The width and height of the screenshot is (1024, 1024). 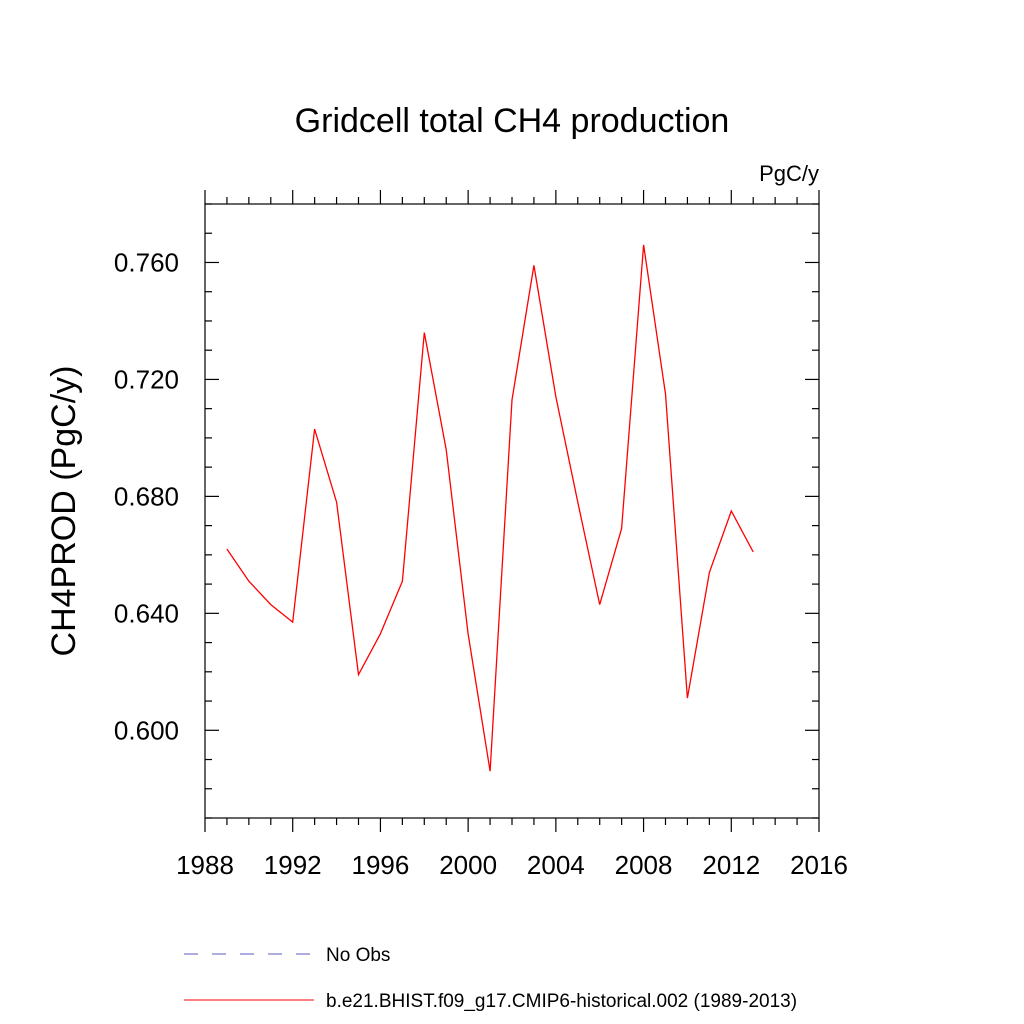 I want to click on y-tick-label: 0.680, so click(x=146, y=496).